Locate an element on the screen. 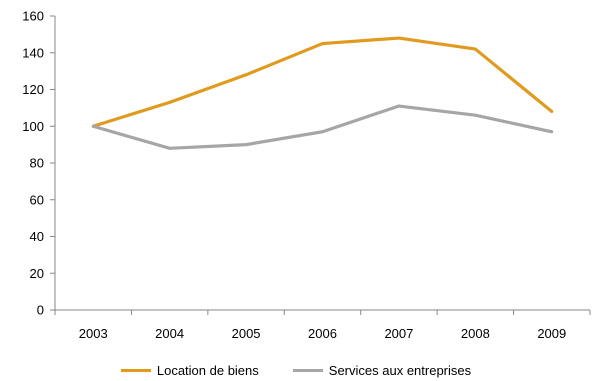 The width and height of the screenshot is (592, 381). y-tick-label: 80 is located at coordinates (37, 163).